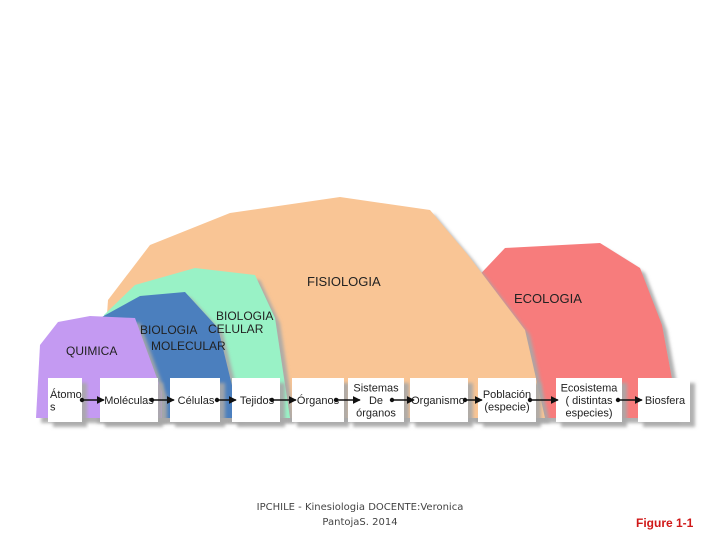  I want to click on biologia-celular-label-line2: CELULAR, so click(236, 329).